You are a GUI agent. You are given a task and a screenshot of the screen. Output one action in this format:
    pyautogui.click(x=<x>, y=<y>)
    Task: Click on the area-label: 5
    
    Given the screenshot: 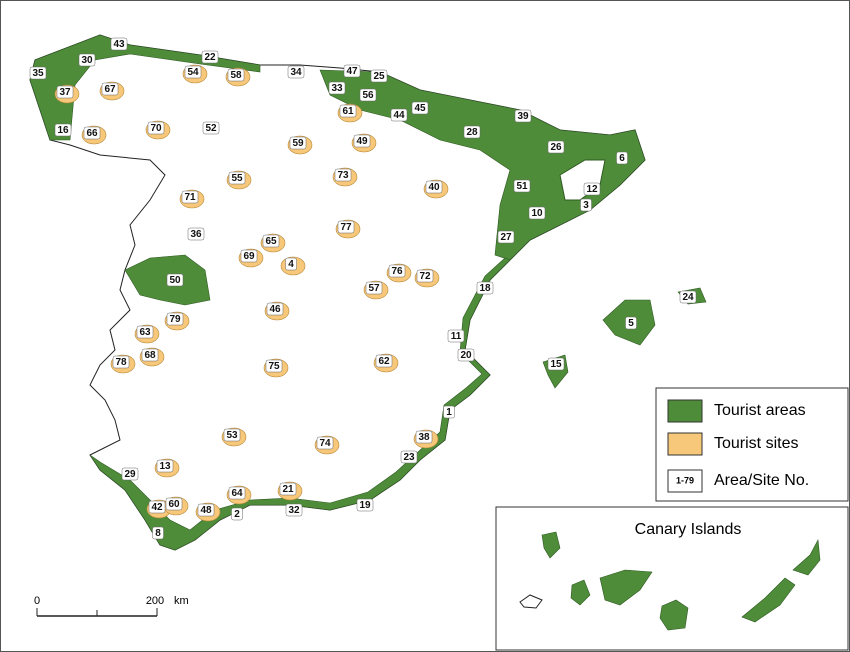 What is the action you would take?
    pyautogui.click(x=631, y=323)
    